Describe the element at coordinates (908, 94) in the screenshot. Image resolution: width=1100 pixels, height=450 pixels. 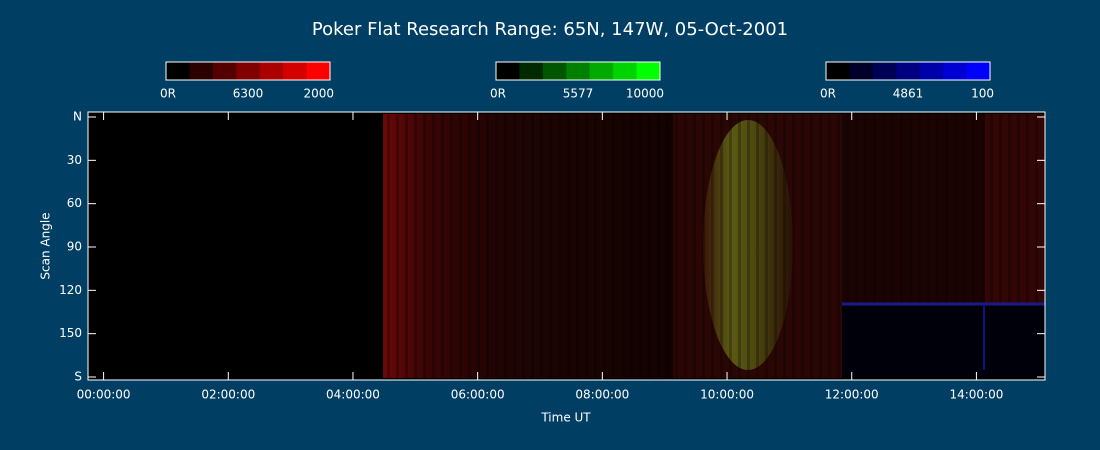
I see `colorbar-wavelength: 4861` at that location.